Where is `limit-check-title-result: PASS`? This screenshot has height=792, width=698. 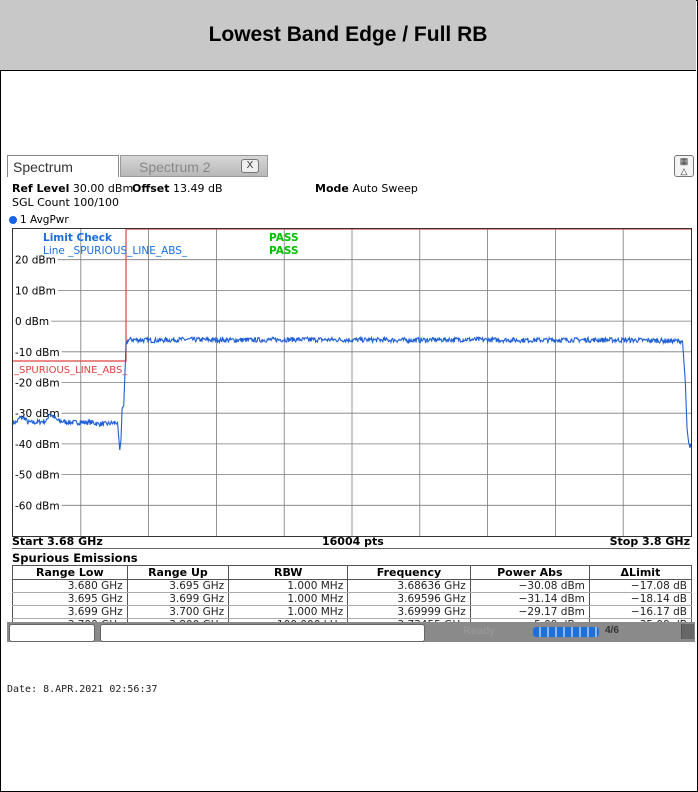 limit-check-title-result: PASS is located at coordinates (284, 238).